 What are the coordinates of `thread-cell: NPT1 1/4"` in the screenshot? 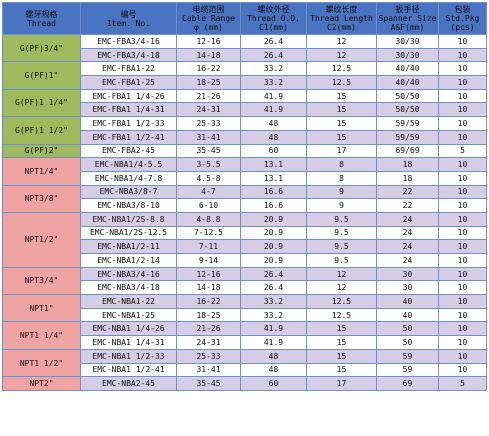 It's located at (41, 335).